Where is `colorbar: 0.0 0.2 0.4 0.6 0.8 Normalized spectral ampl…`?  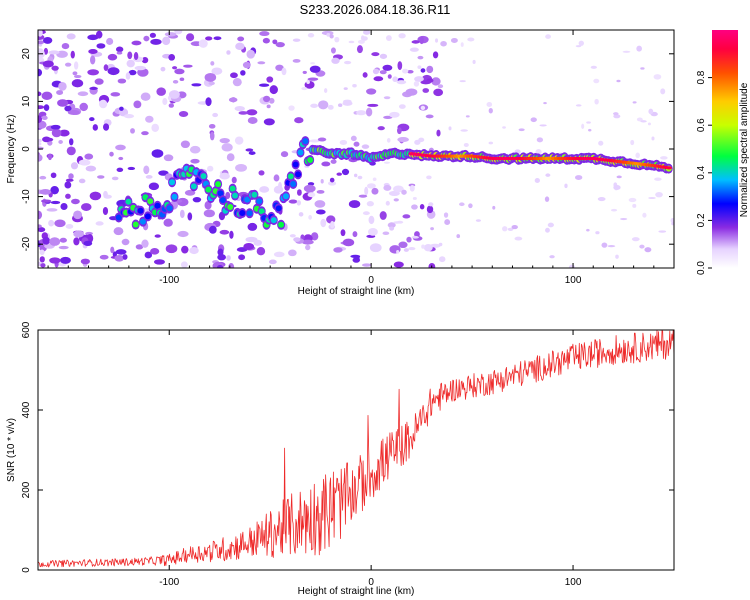
colorbar: 0.0 0.2 0.4 0.6 0.8 Normalized spectral ampl… is located at coordinates (723, 152).